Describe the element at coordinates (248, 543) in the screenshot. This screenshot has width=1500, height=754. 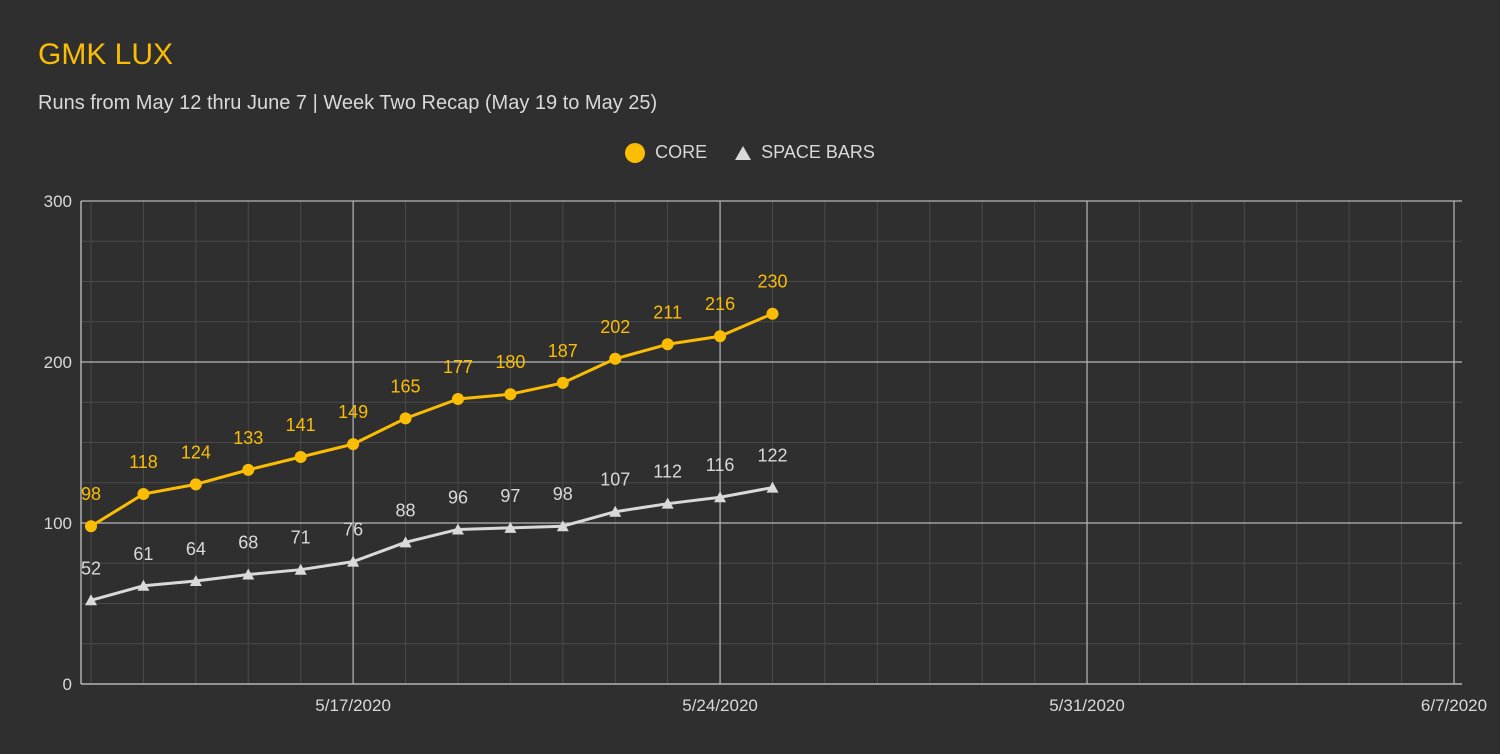
I see `data-label: 68` at that location.